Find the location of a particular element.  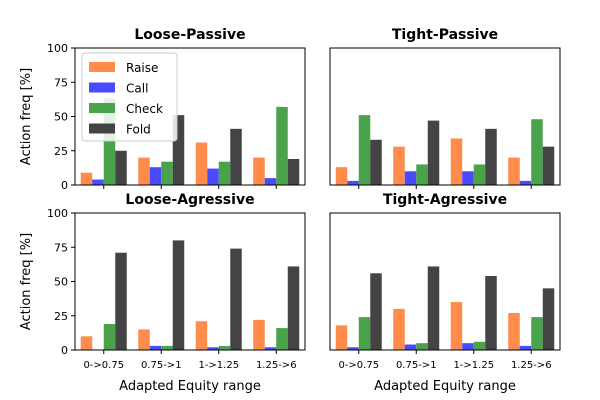

panel-title: Tight-Agressive is located at coordinates (445, 200).